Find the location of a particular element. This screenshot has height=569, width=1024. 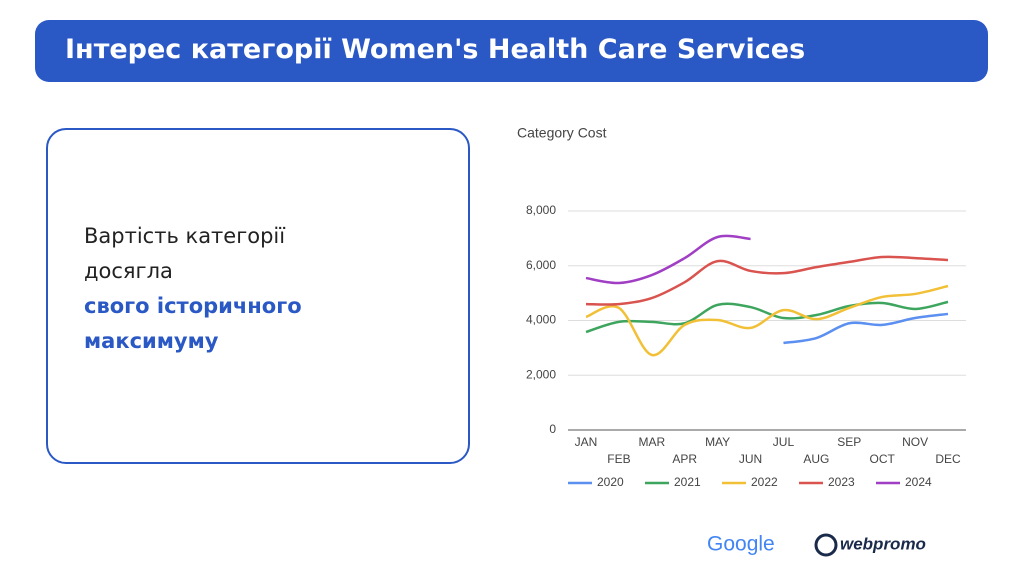

webpromo-logo: webpromo is located at coordinates (883, 543).